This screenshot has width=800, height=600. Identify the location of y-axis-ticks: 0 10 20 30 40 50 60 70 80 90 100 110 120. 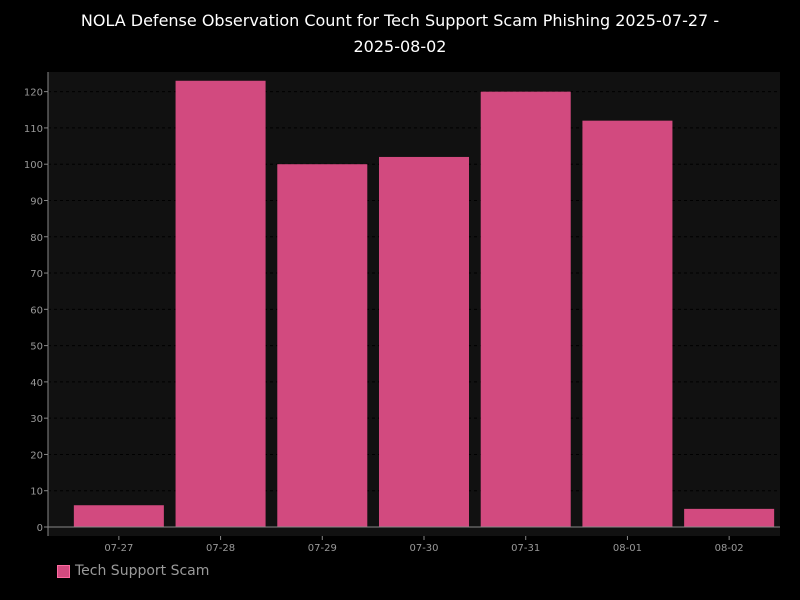
(36, 311).